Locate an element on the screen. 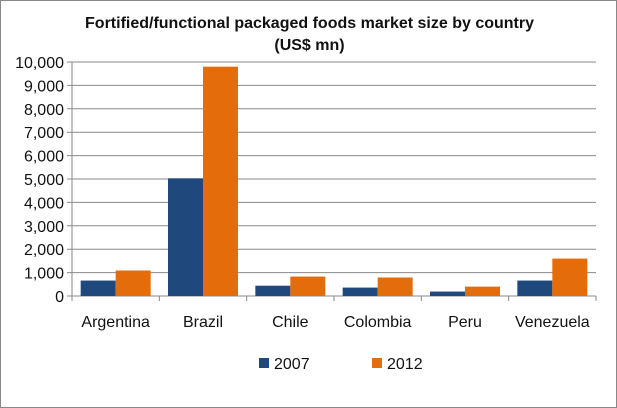 The width and height of the screenshot is (617, 408). chart-subtitle: (US$ mn) is located at coordinates (309, 45).